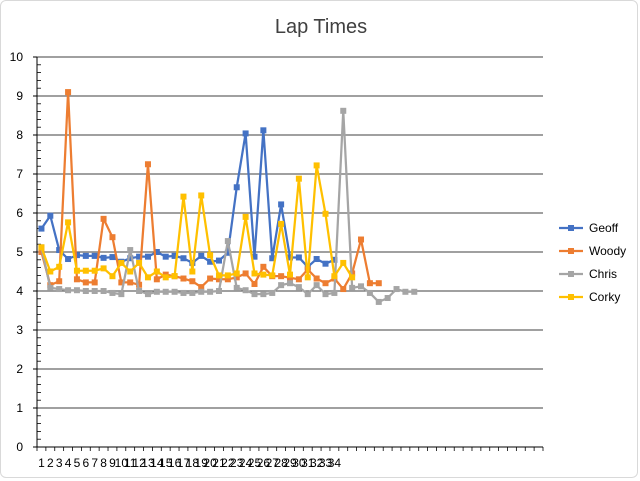 The image size is (640, 481). I want to click on x-tick-label: 22, so click(228, 463).